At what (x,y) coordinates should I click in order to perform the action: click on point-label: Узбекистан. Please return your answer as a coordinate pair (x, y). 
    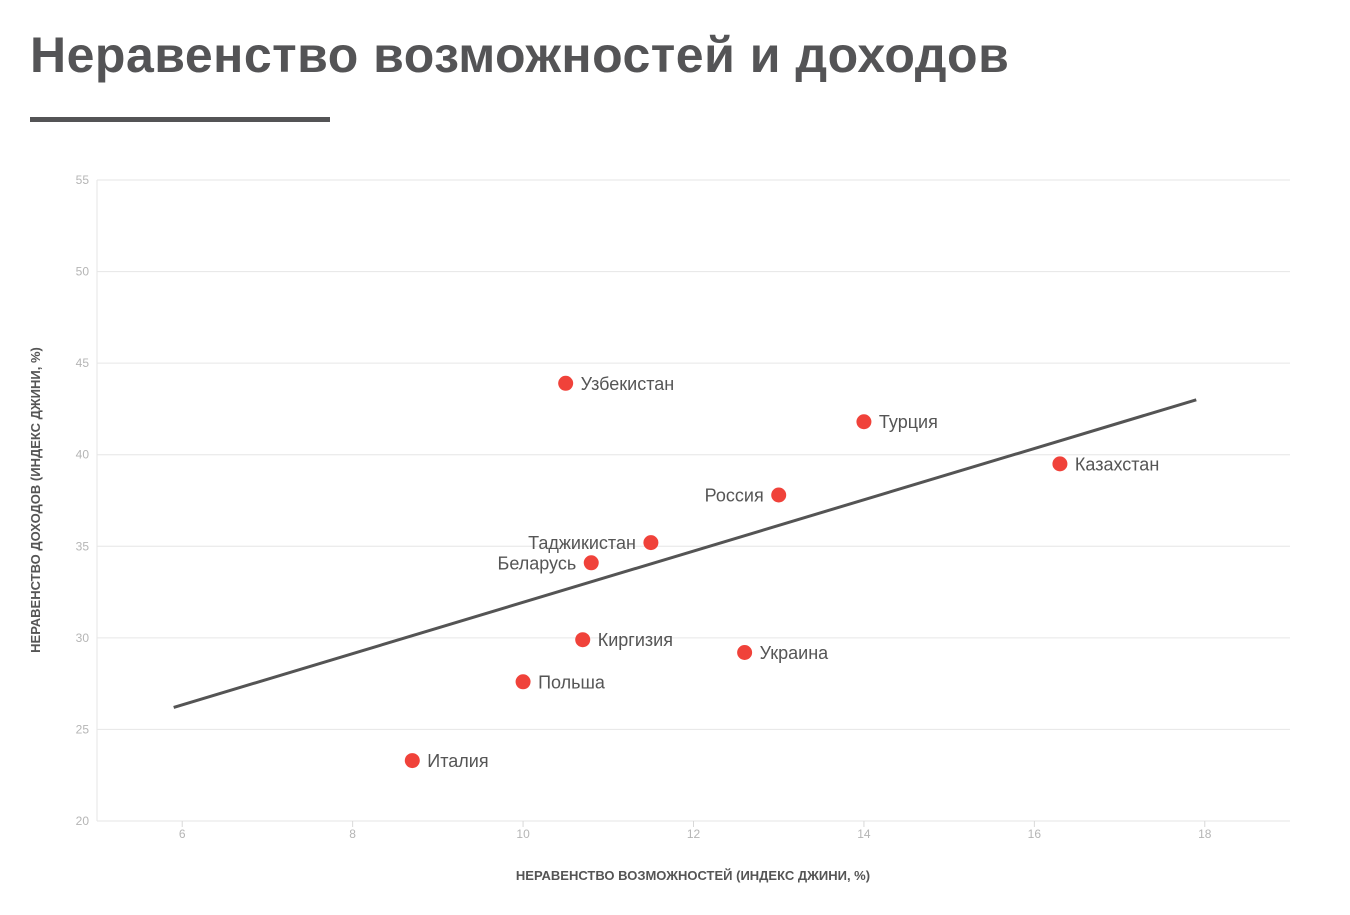
    Looking at the image, I should click on (628, 384).